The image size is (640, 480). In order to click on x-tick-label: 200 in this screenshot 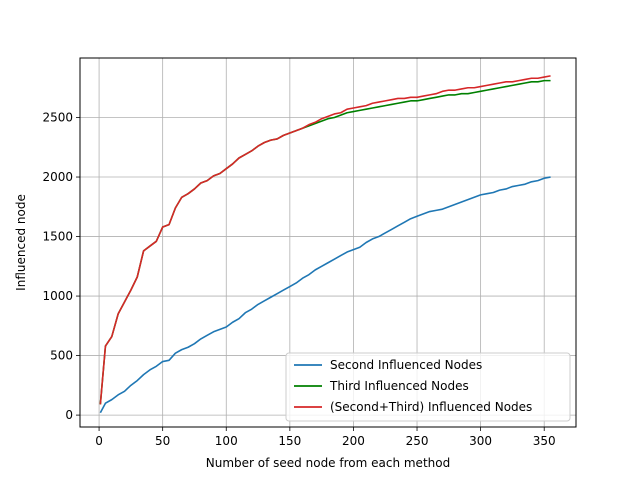, I will do `click(353, 441)`.